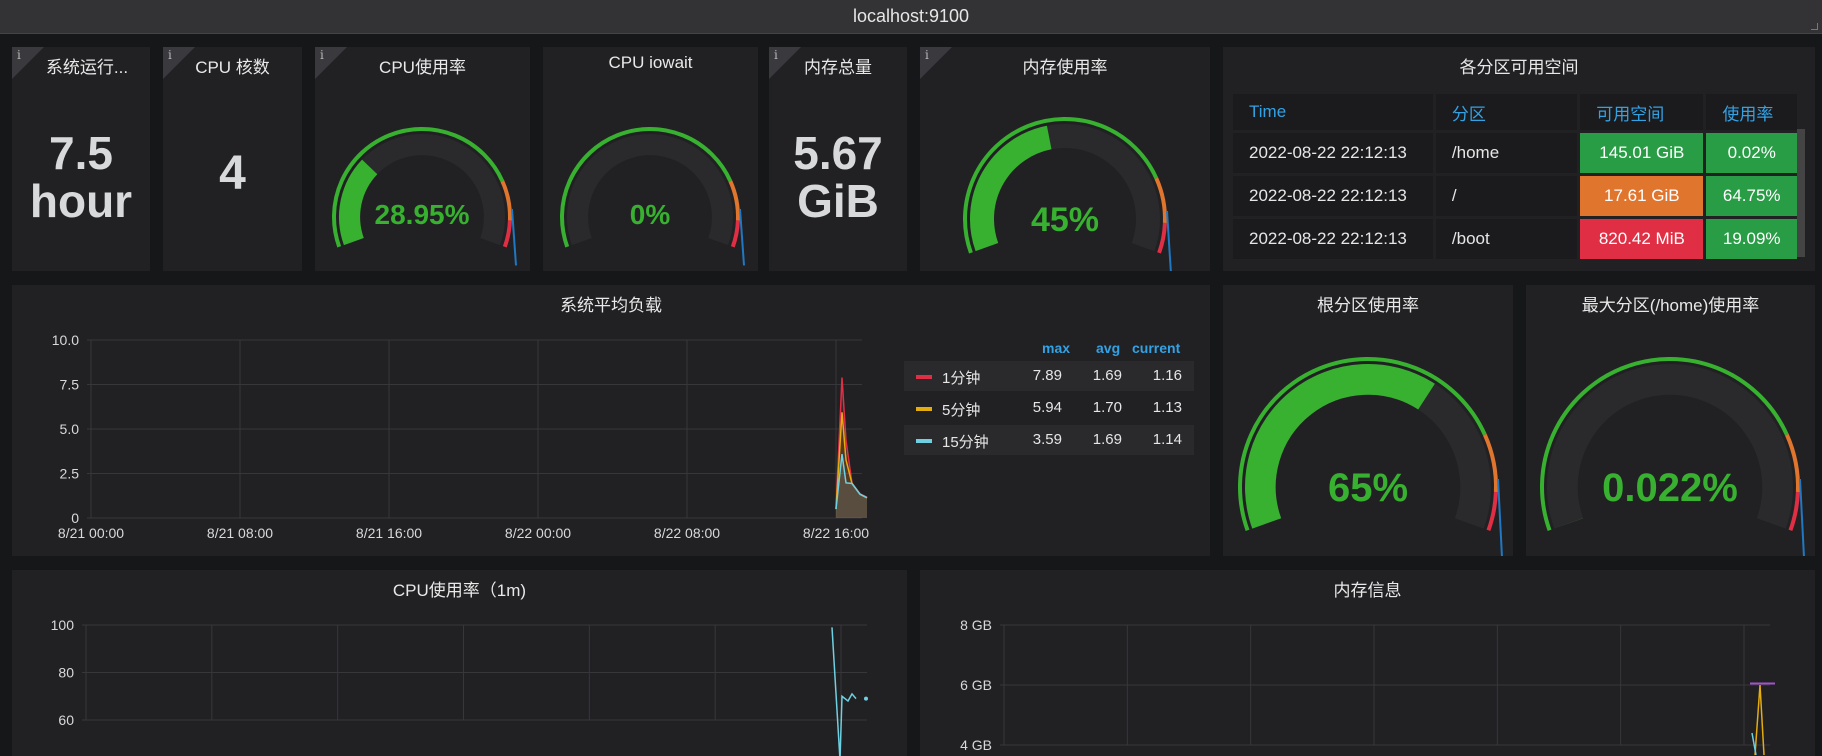 This screenshot has width=1822, height=756. What do you see at coordinates (1156, 348) in the screenshot?
I see `legend-header-current: current` at bounding box center [1156, 348].